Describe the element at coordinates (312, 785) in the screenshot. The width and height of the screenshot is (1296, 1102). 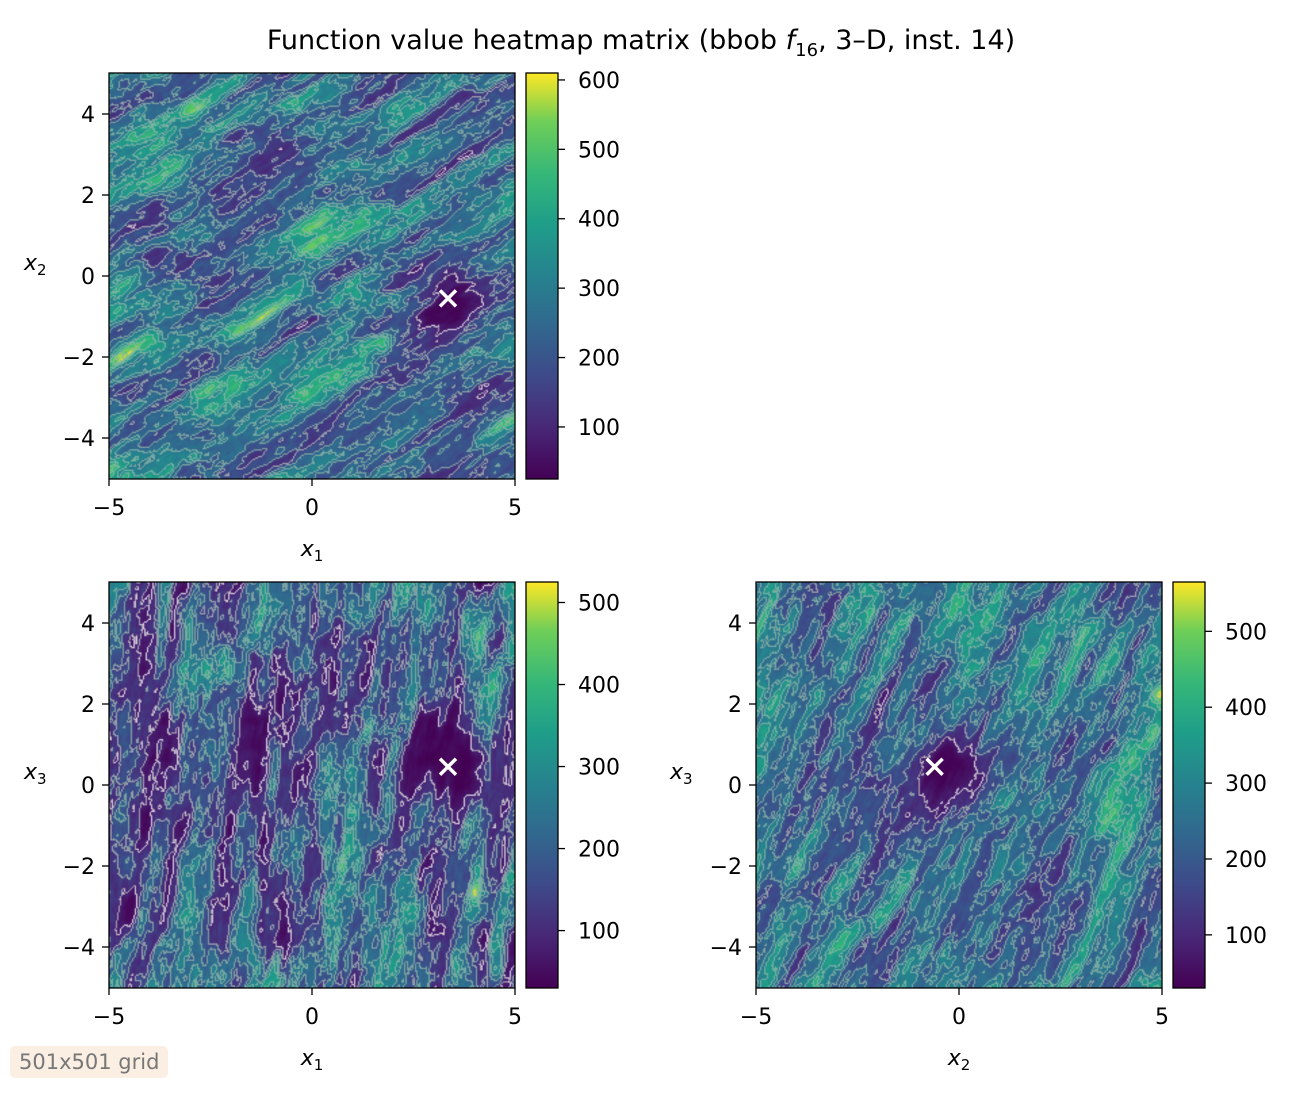
I see `heatmap-x1-x3` at that location.